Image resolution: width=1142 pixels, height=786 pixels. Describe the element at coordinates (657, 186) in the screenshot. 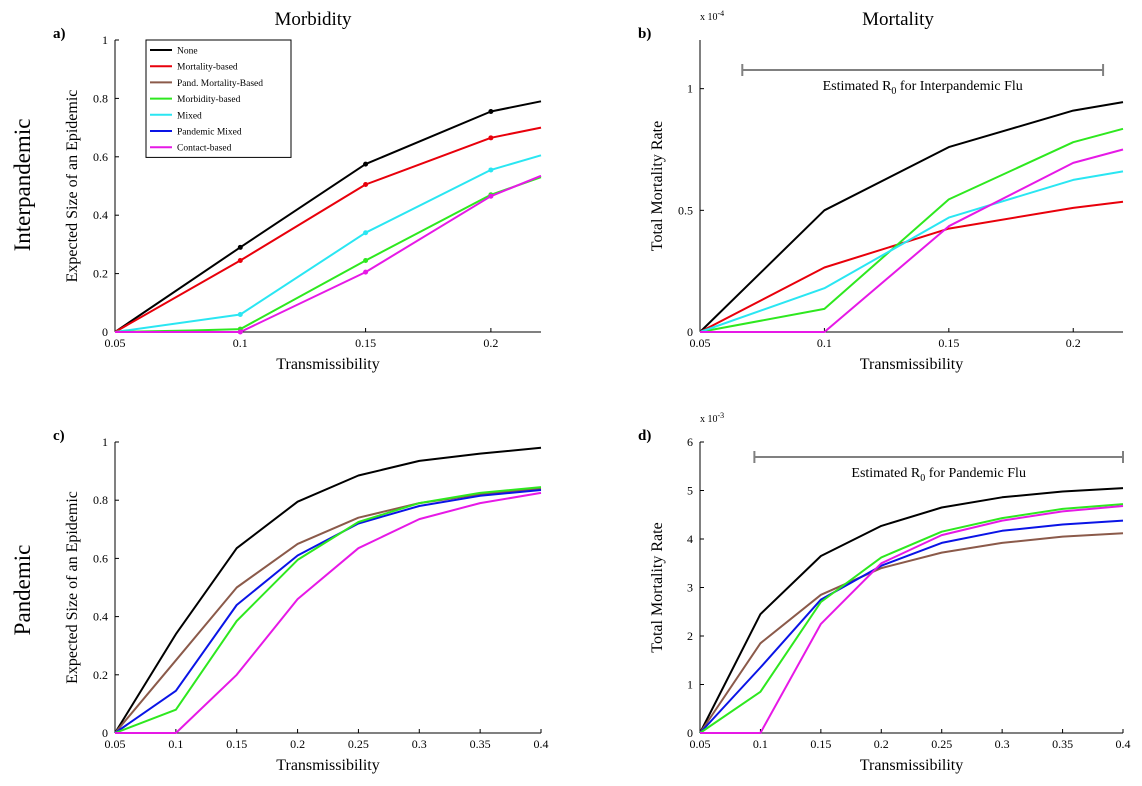

I see `y-axis-label: Total Mortality Rate` at that location.